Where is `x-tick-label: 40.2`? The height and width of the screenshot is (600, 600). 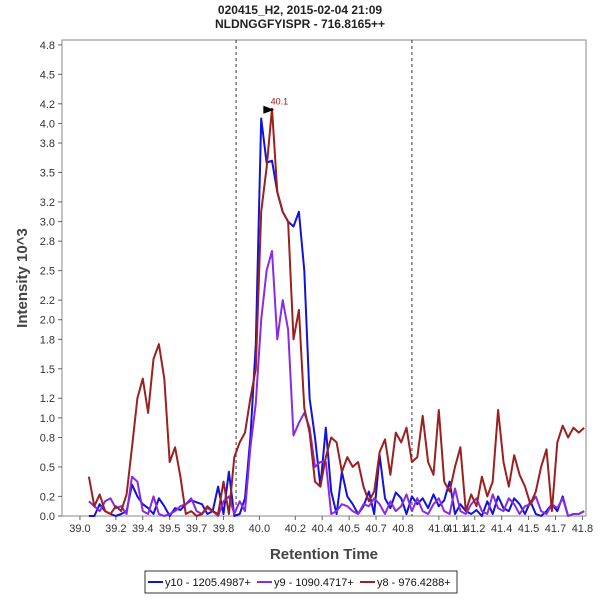
x-tick-label: 40.2 is located at coordinates (295, 529).